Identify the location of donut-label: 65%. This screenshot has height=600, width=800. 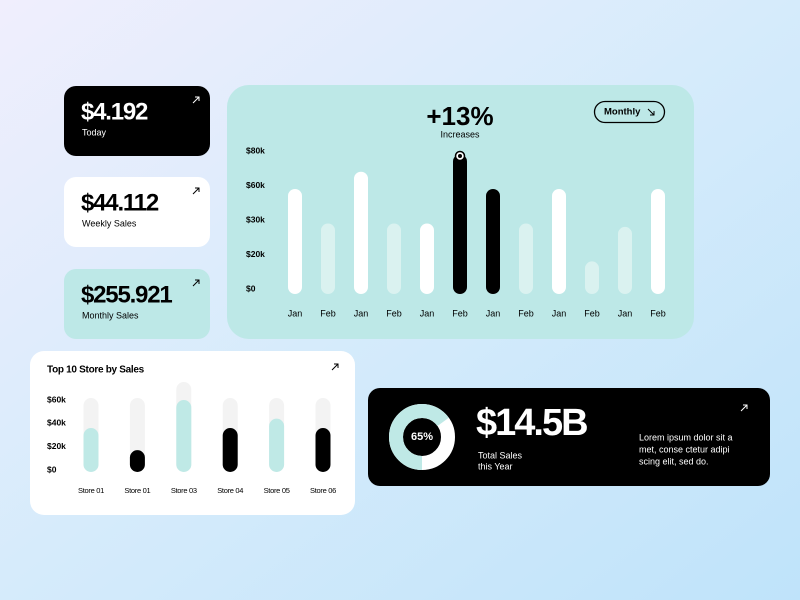
(422, 437).